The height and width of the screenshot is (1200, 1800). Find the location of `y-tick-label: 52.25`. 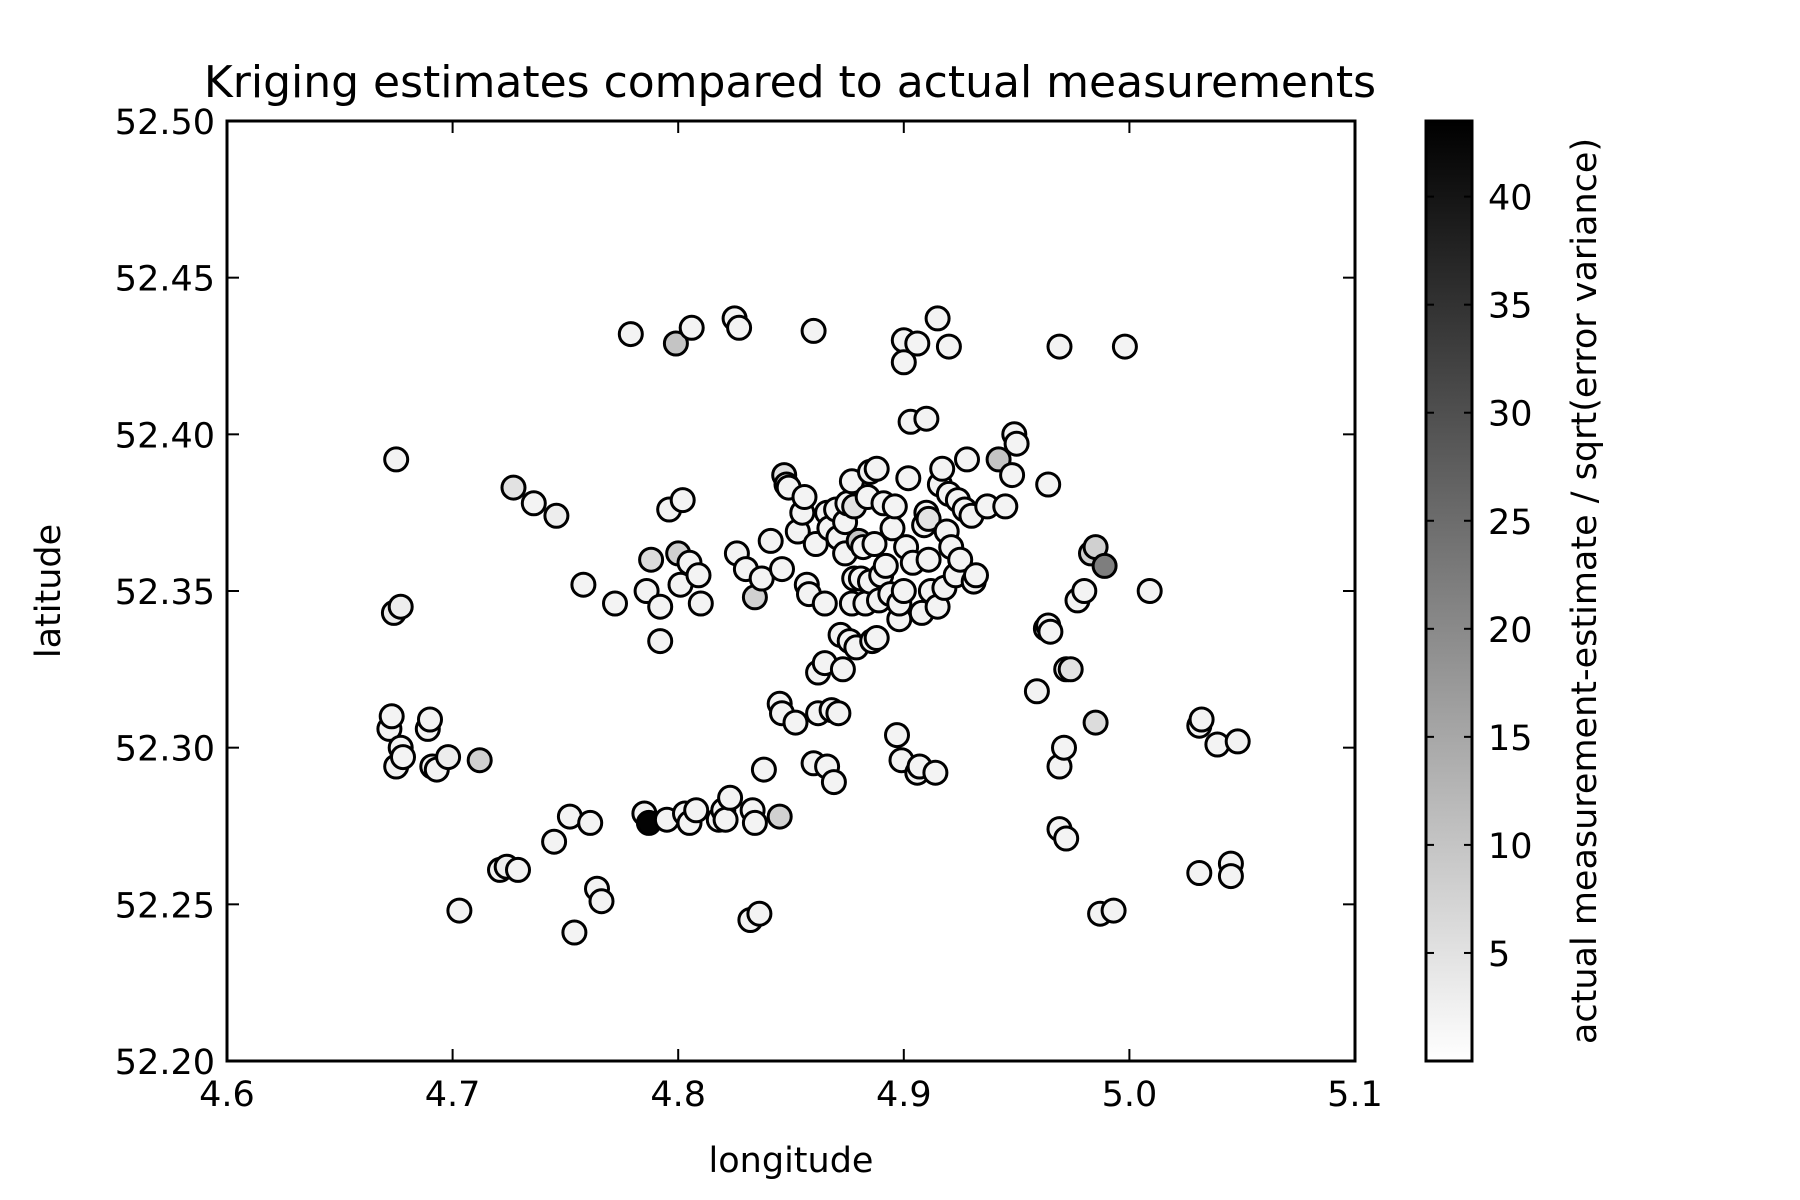

y-tick-label: 52.25 is located at coordinates (165, 906).